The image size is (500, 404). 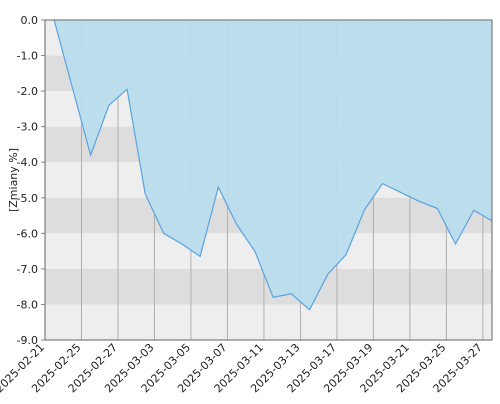 What do you see at coordinates (268, 322) in the screenshot?
I see `grid-band` at bounding box center [268, 322].